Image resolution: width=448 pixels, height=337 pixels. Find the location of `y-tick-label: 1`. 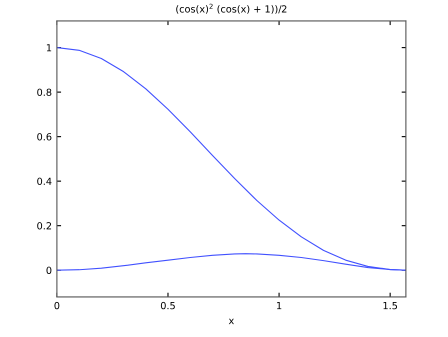

y-tick-label: 1 is located at coordinates (49, 48).